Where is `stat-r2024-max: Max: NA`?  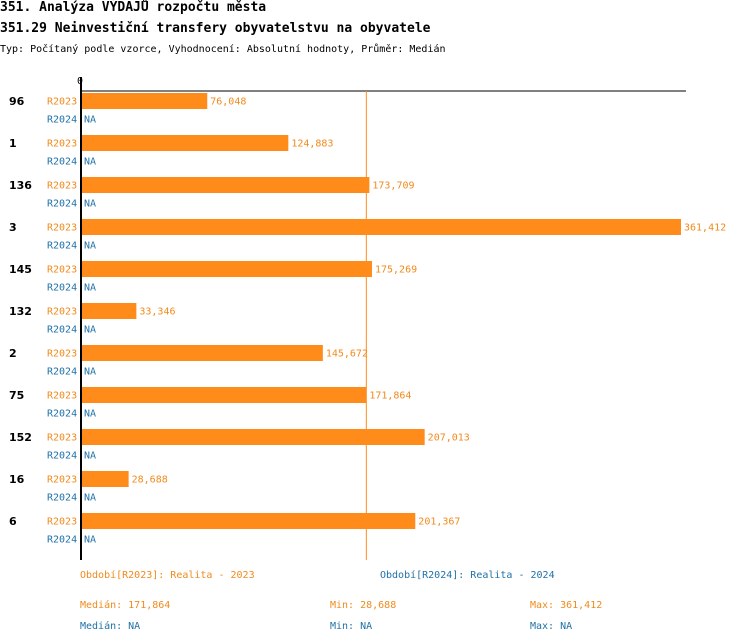
stat-r2024-max: Max: NA is located at coordinates (551, 626).